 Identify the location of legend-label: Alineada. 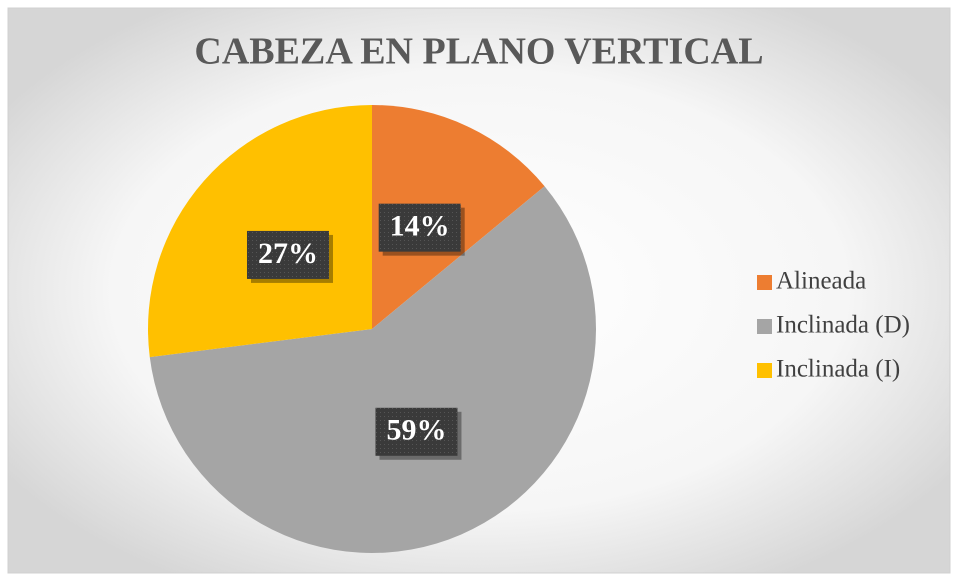
(821, 281).